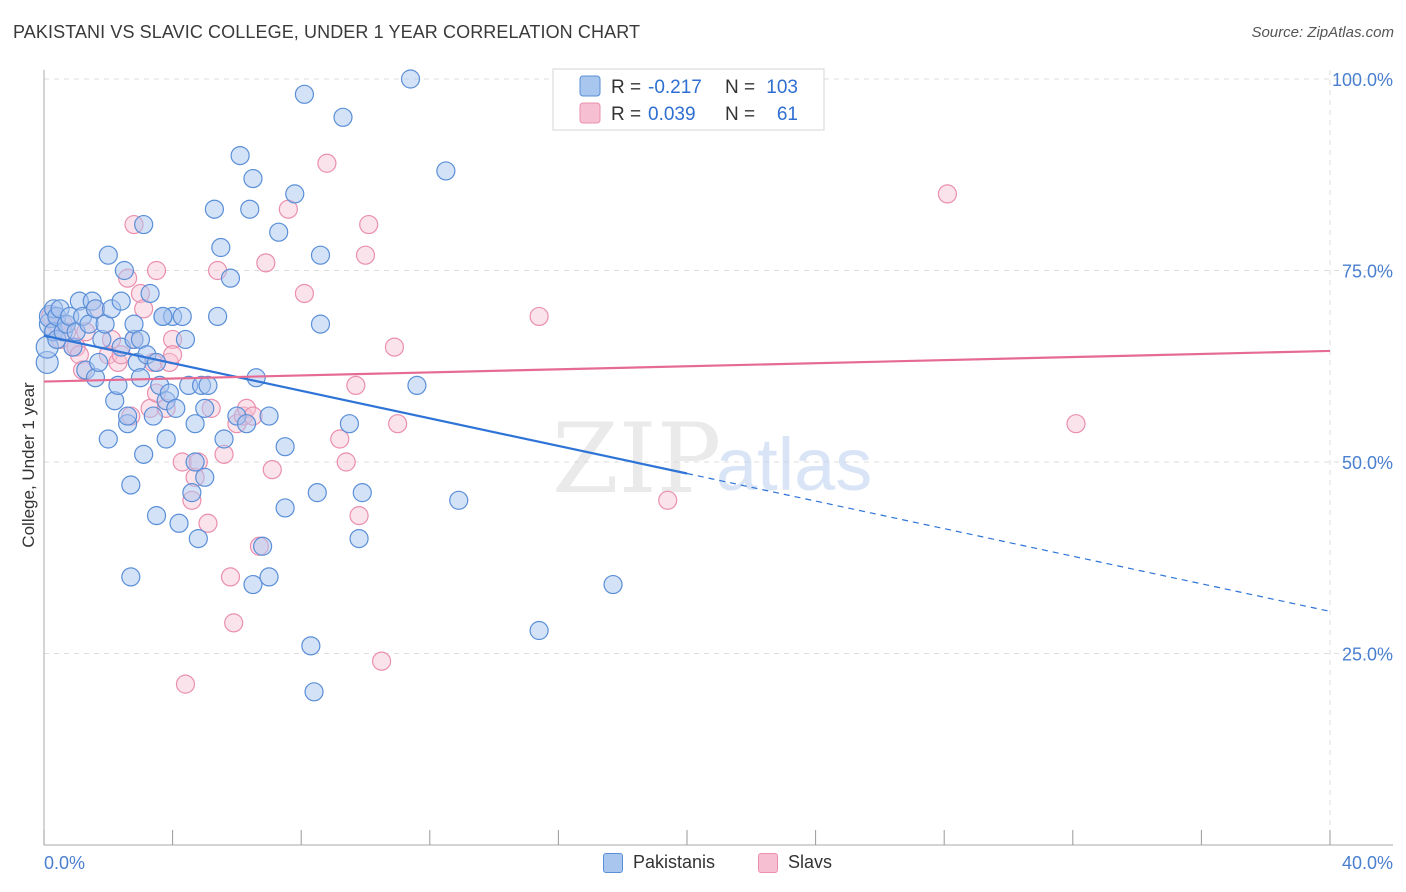 This screenshot has height=892, width=1406. Describe the element at coordinates (590, 86) in the screenshot. I see `legend-swatch-pakistanis` at that location.